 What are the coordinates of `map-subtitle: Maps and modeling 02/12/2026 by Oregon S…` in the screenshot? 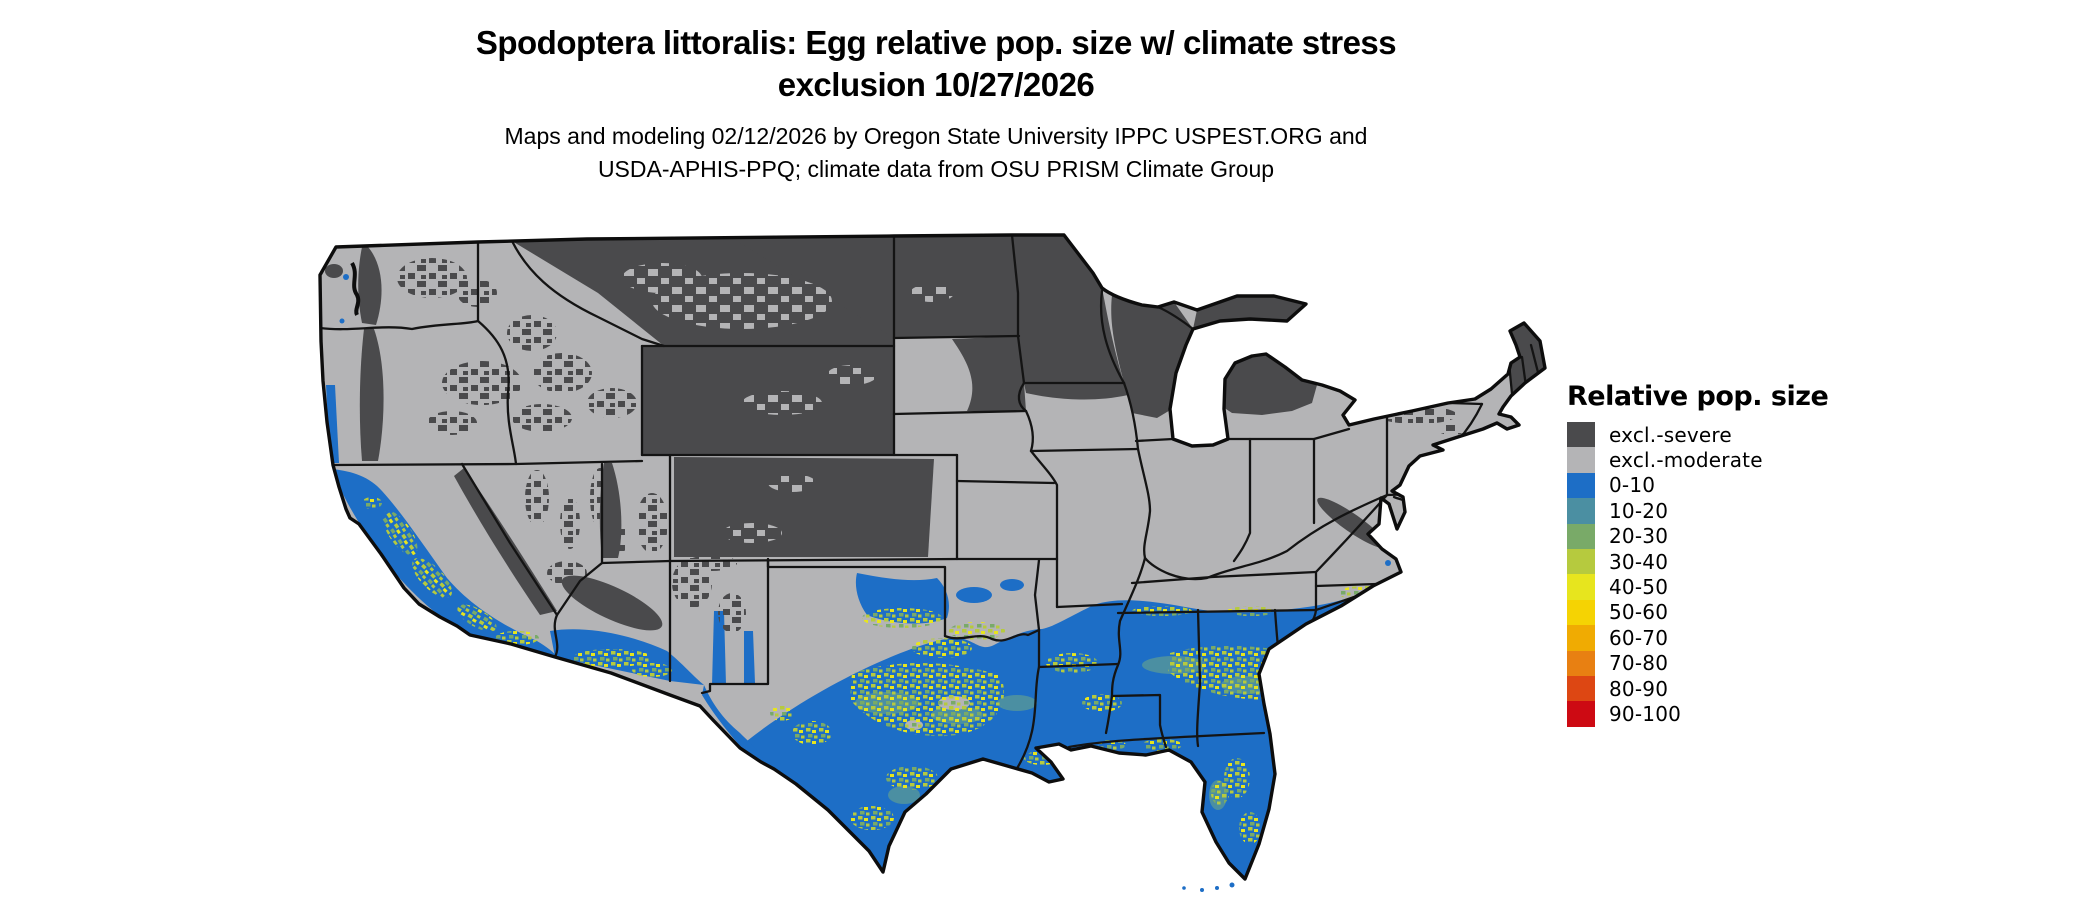 It's located at (936, 153).